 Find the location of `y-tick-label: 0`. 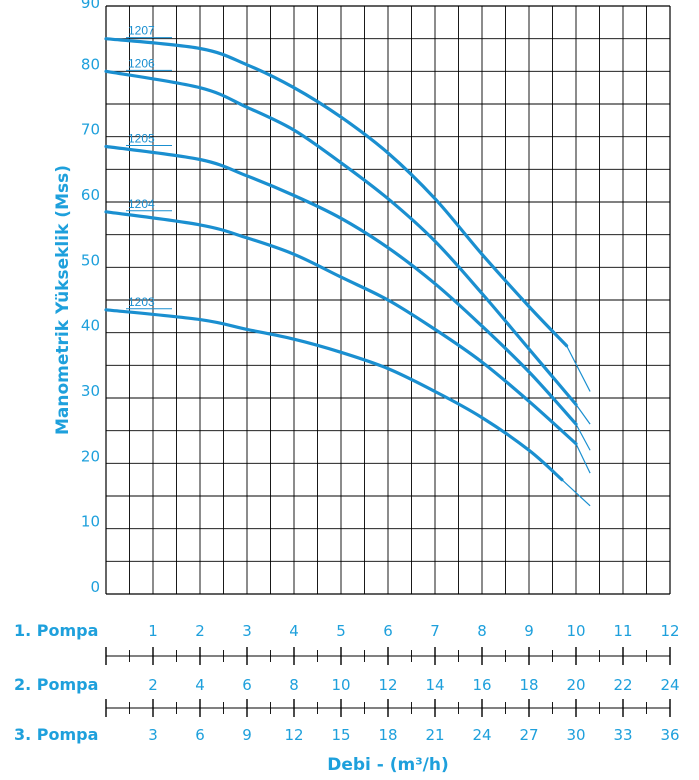

y-tick-label: 0 is located at coordinates (95, 587).